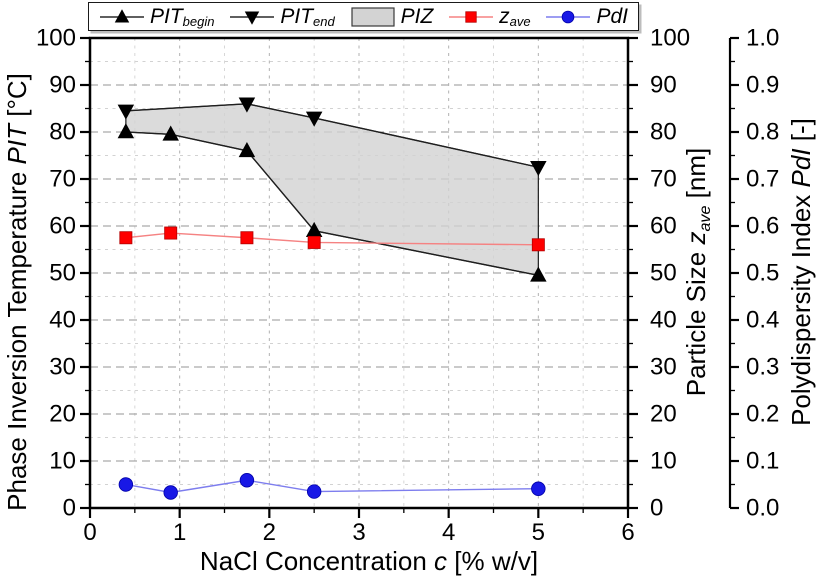 The image size is (822, 588). What do you see at coordinates (62, 461) in the screenshot?
I see `y-left-tick-label: 10` at bounding box center [62, 461].